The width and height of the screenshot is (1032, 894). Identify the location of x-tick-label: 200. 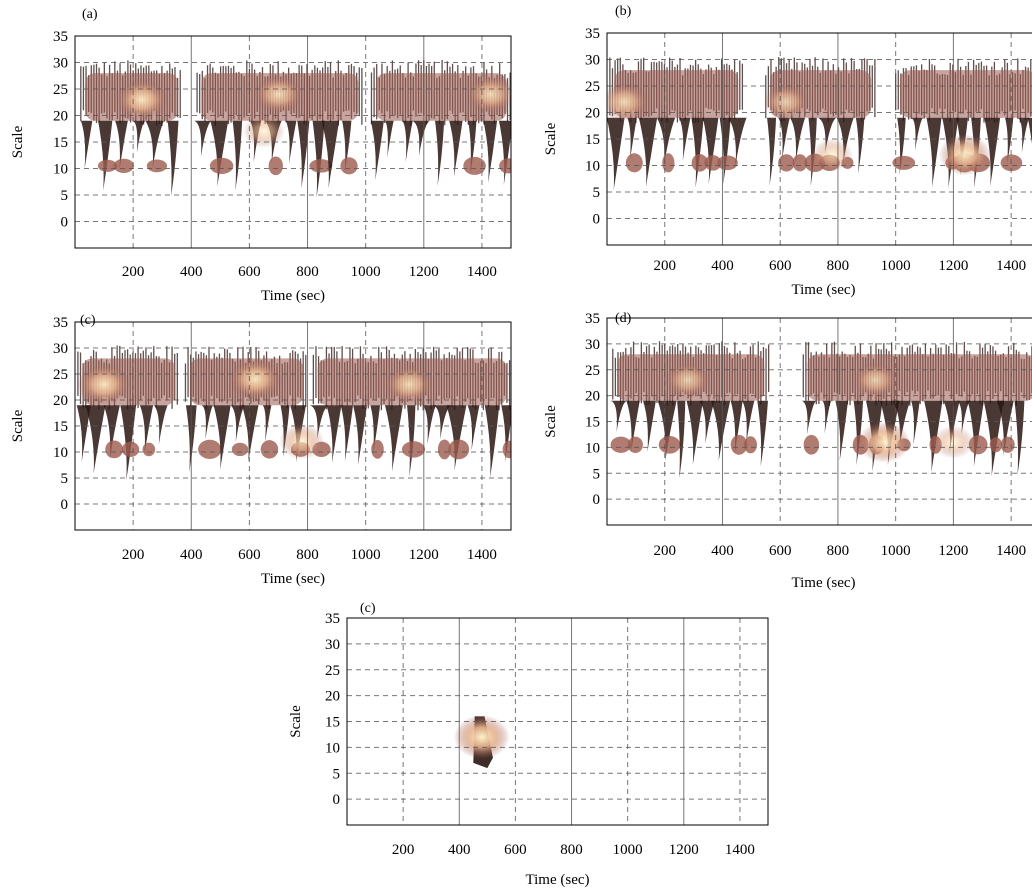
(133, 555).